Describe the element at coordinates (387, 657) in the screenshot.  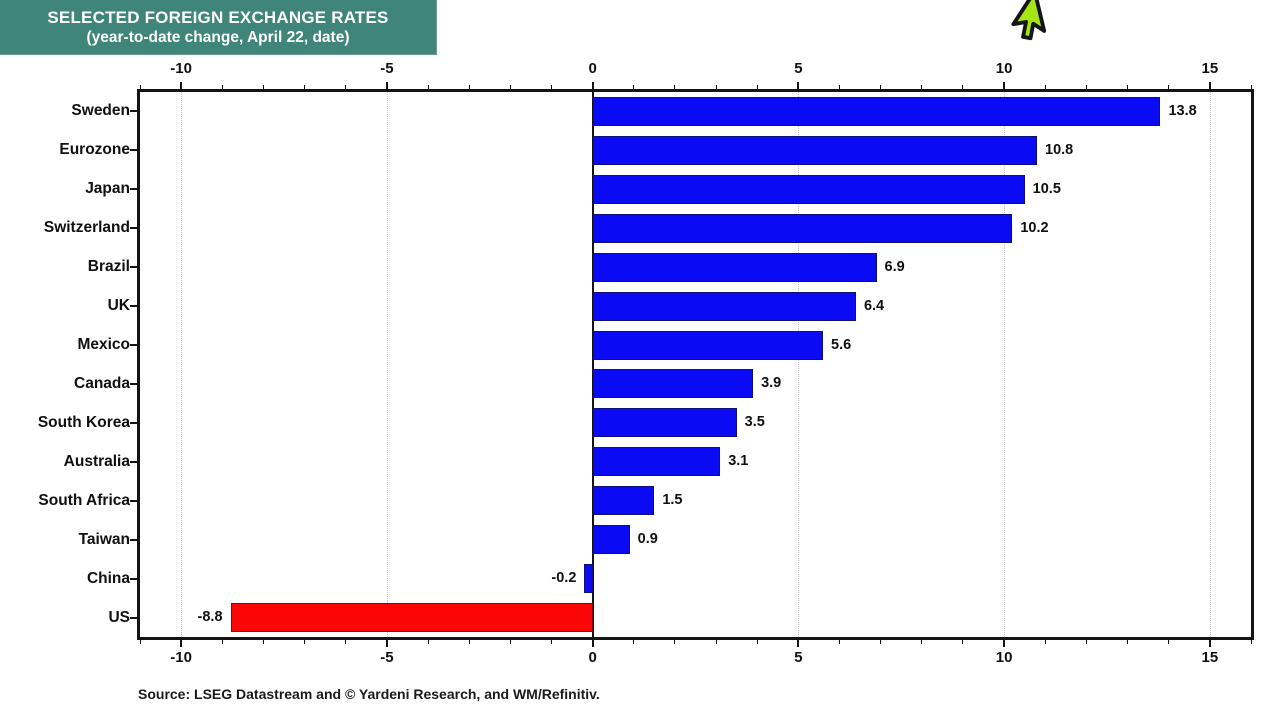
I see `x-tick-label-bottom--5: -5` at that location.